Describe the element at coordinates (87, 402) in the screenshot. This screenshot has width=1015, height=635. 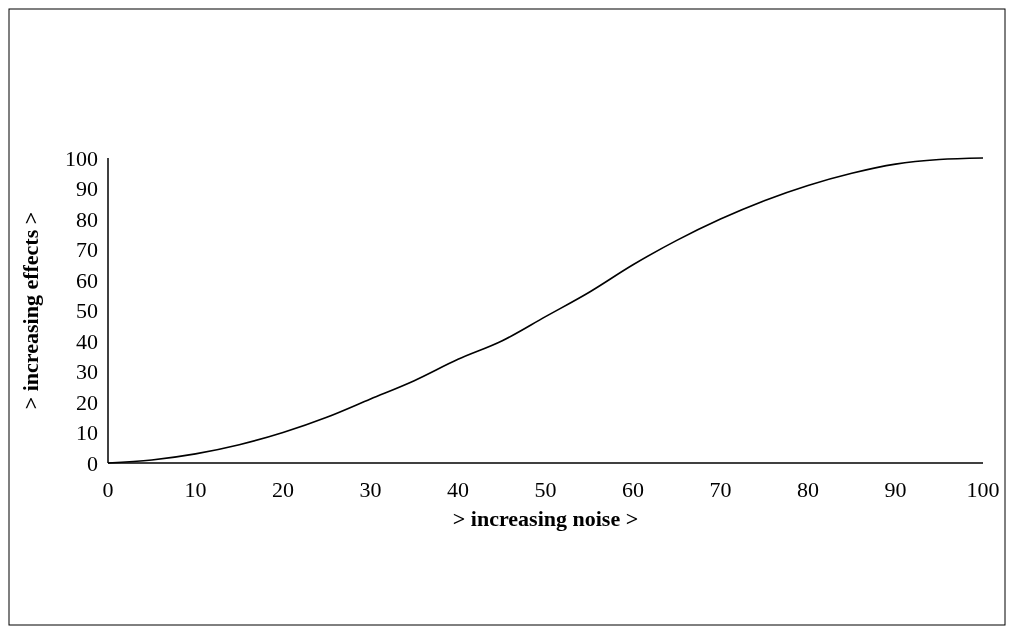
I see `y-tick-label: 20` at that location.